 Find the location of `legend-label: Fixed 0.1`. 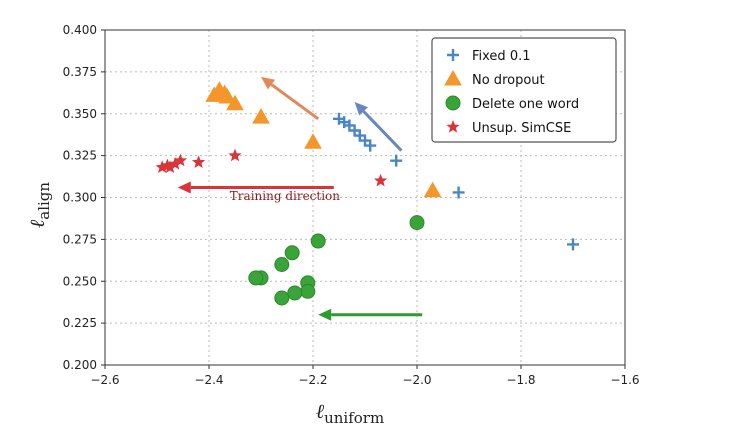

legend-label: Fixed 0.1 is located at coordinates (501, 56).